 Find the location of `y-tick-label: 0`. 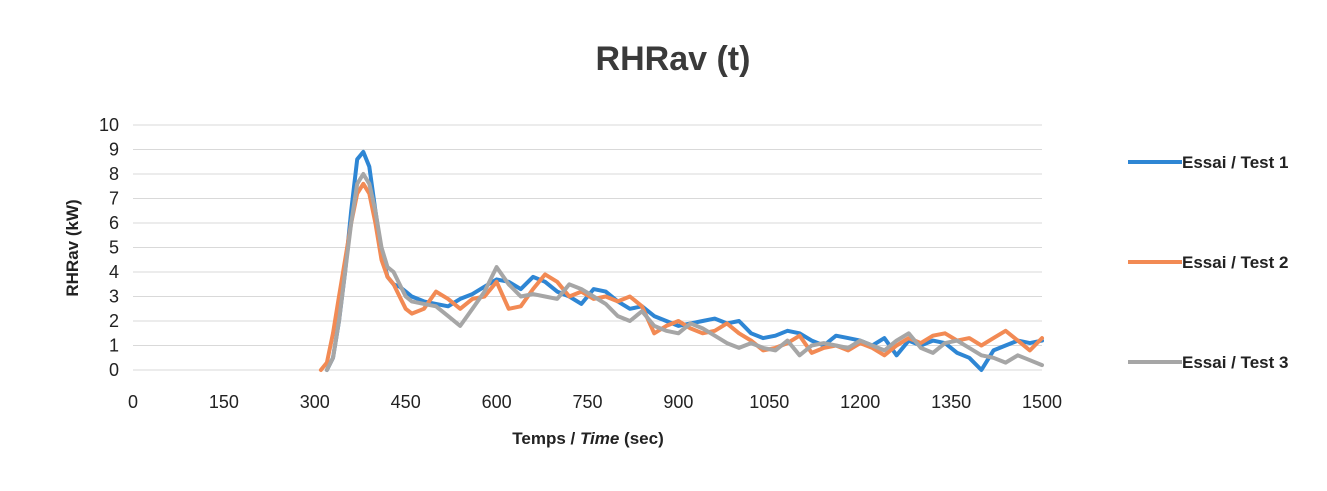

y-tick-label: 0 is located at coordinates (114, 370).